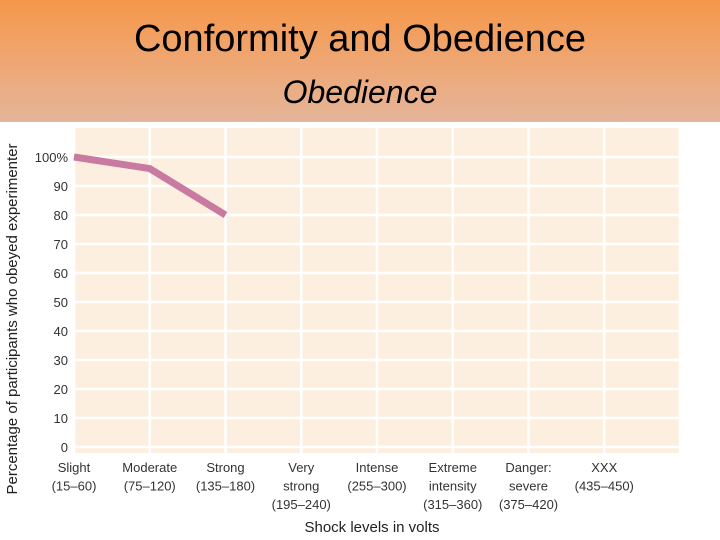 This screenshot has width=720, height=540. What do you see at coordinates (61, 302) in the screenshot?
I see `y-tick-label: 50` at bounding box center [61, 302].